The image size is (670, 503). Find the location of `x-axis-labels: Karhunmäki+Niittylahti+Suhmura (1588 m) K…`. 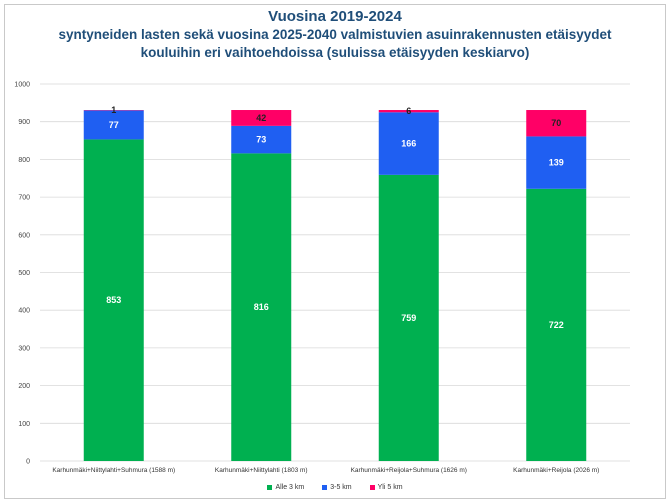

x-axis-labels: Karhunmäki+Niittylahti+Suhmura (1588 m) K… is located at coordinates (325, 470).